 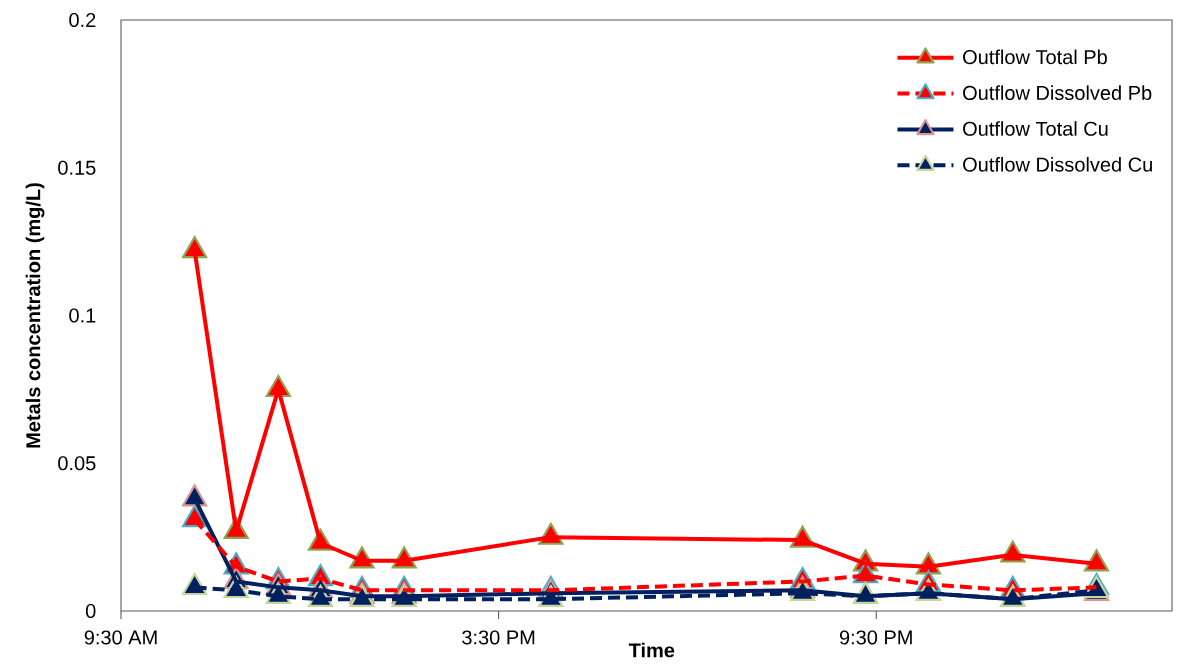 What do you see at coordinates (77, 463) in the screenshot?
I see `y-tick-label: 0.05` at bounding box center [77, 463].